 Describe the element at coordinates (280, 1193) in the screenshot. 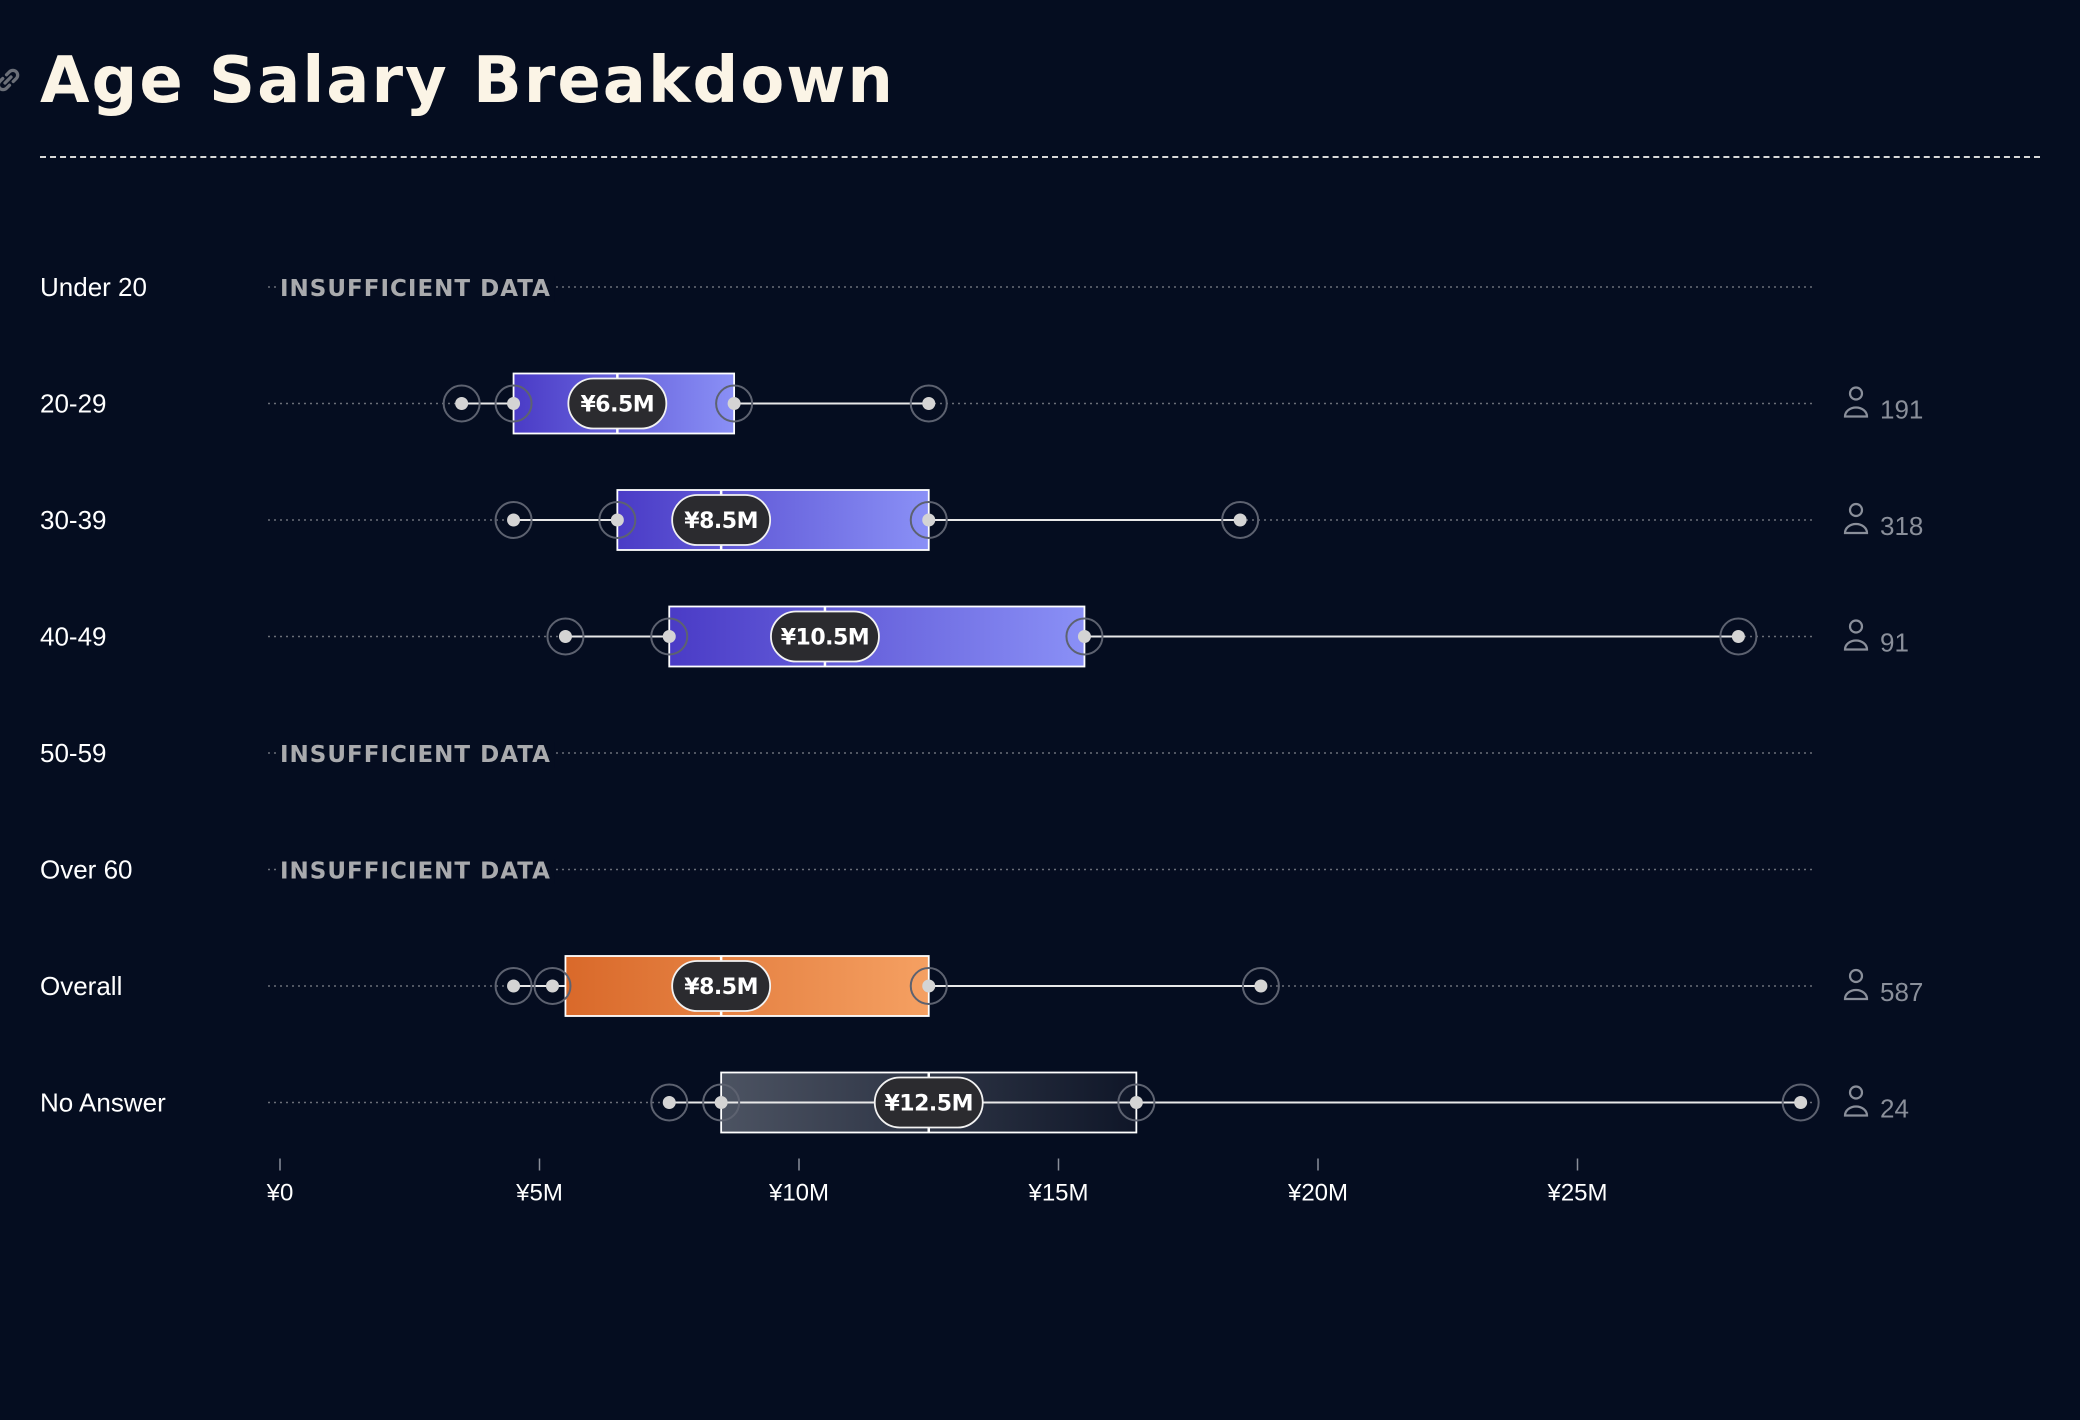

I see `x-tick-label: ¥0` at that location.